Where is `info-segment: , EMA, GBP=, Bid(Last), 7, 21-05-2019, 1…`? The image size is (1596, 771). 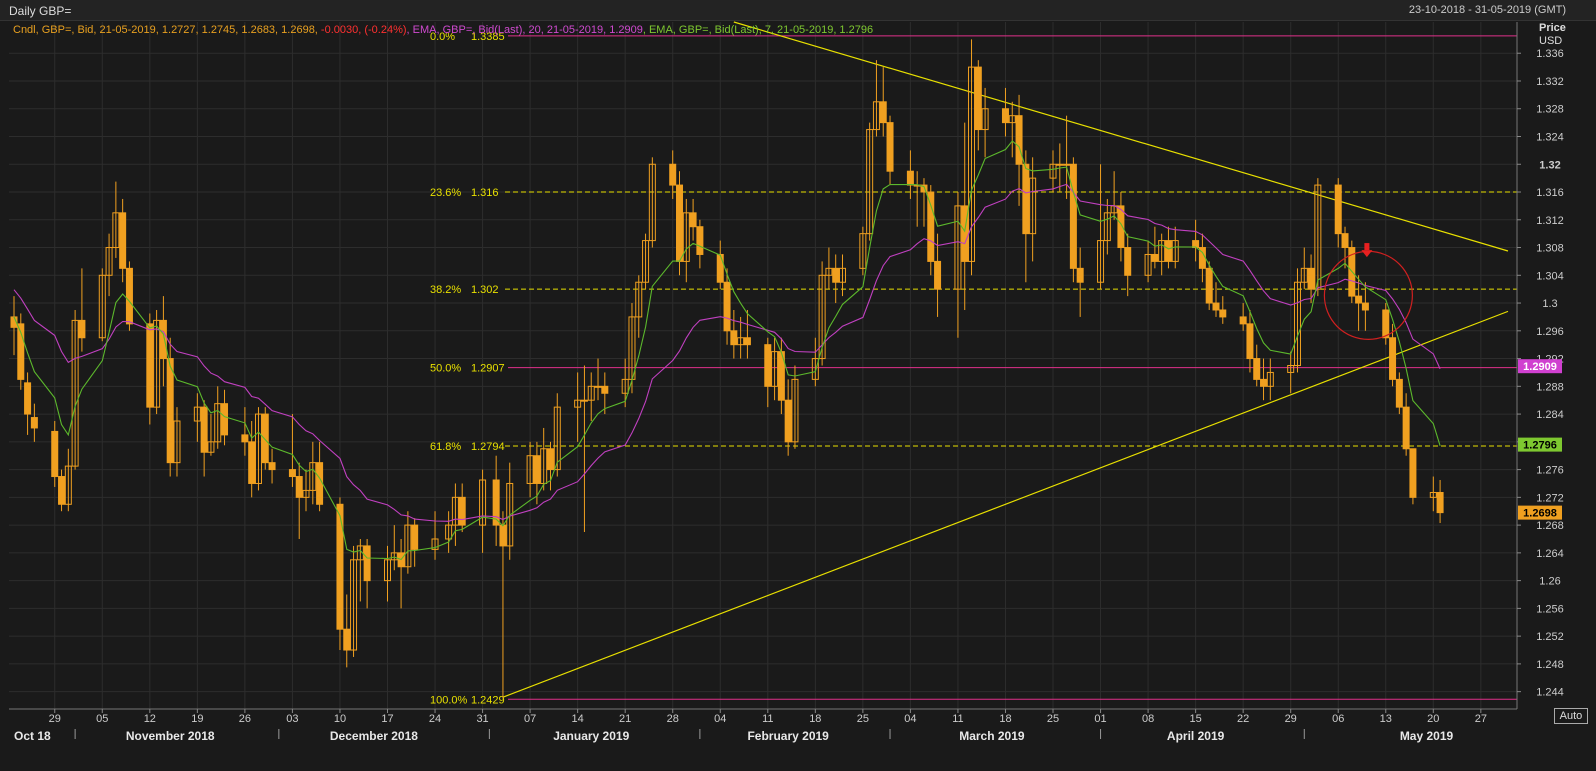 info-segment: , EMA, GBP=, Bid(Last), 7, 21-05-2019, 1… is located at coordinates (758, 30).